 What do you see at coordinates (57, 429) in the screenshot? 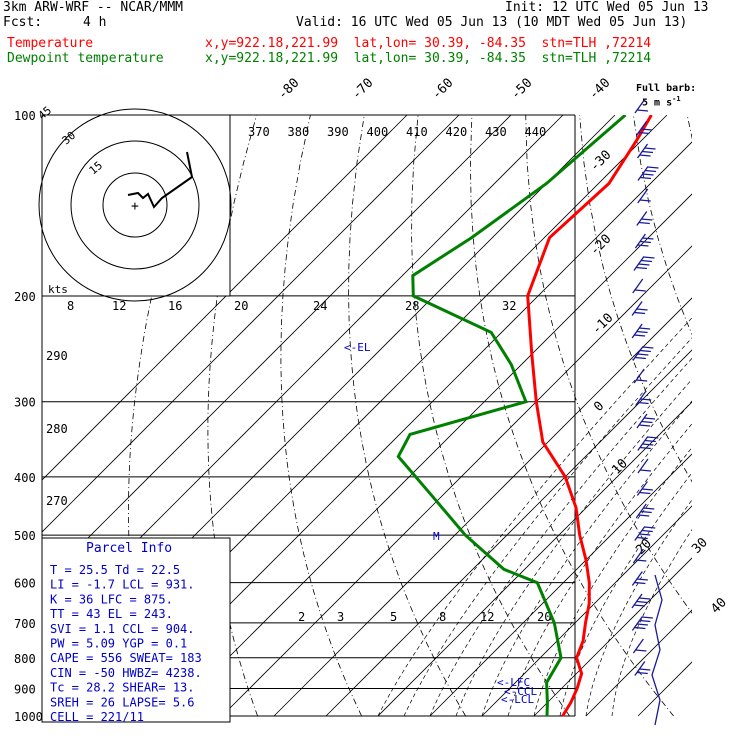
I see `theta-label: 280` at bounding box center [57, 429].